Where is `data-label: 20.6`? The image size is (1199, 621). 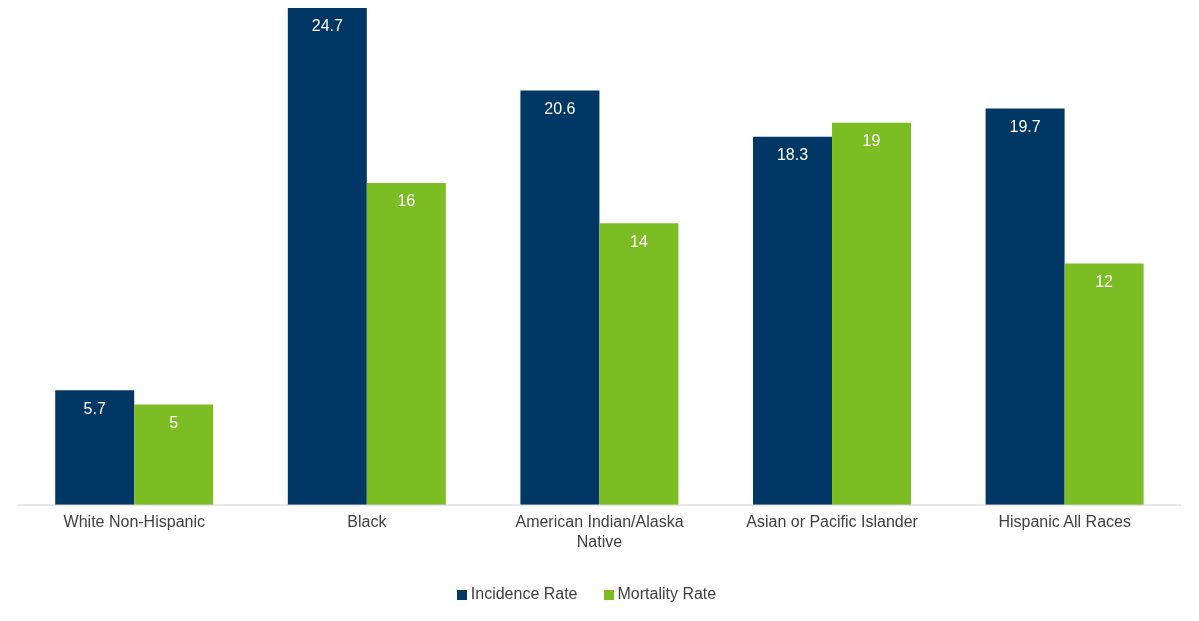
data-label: 20.6 is located at coordinates (560, 108).